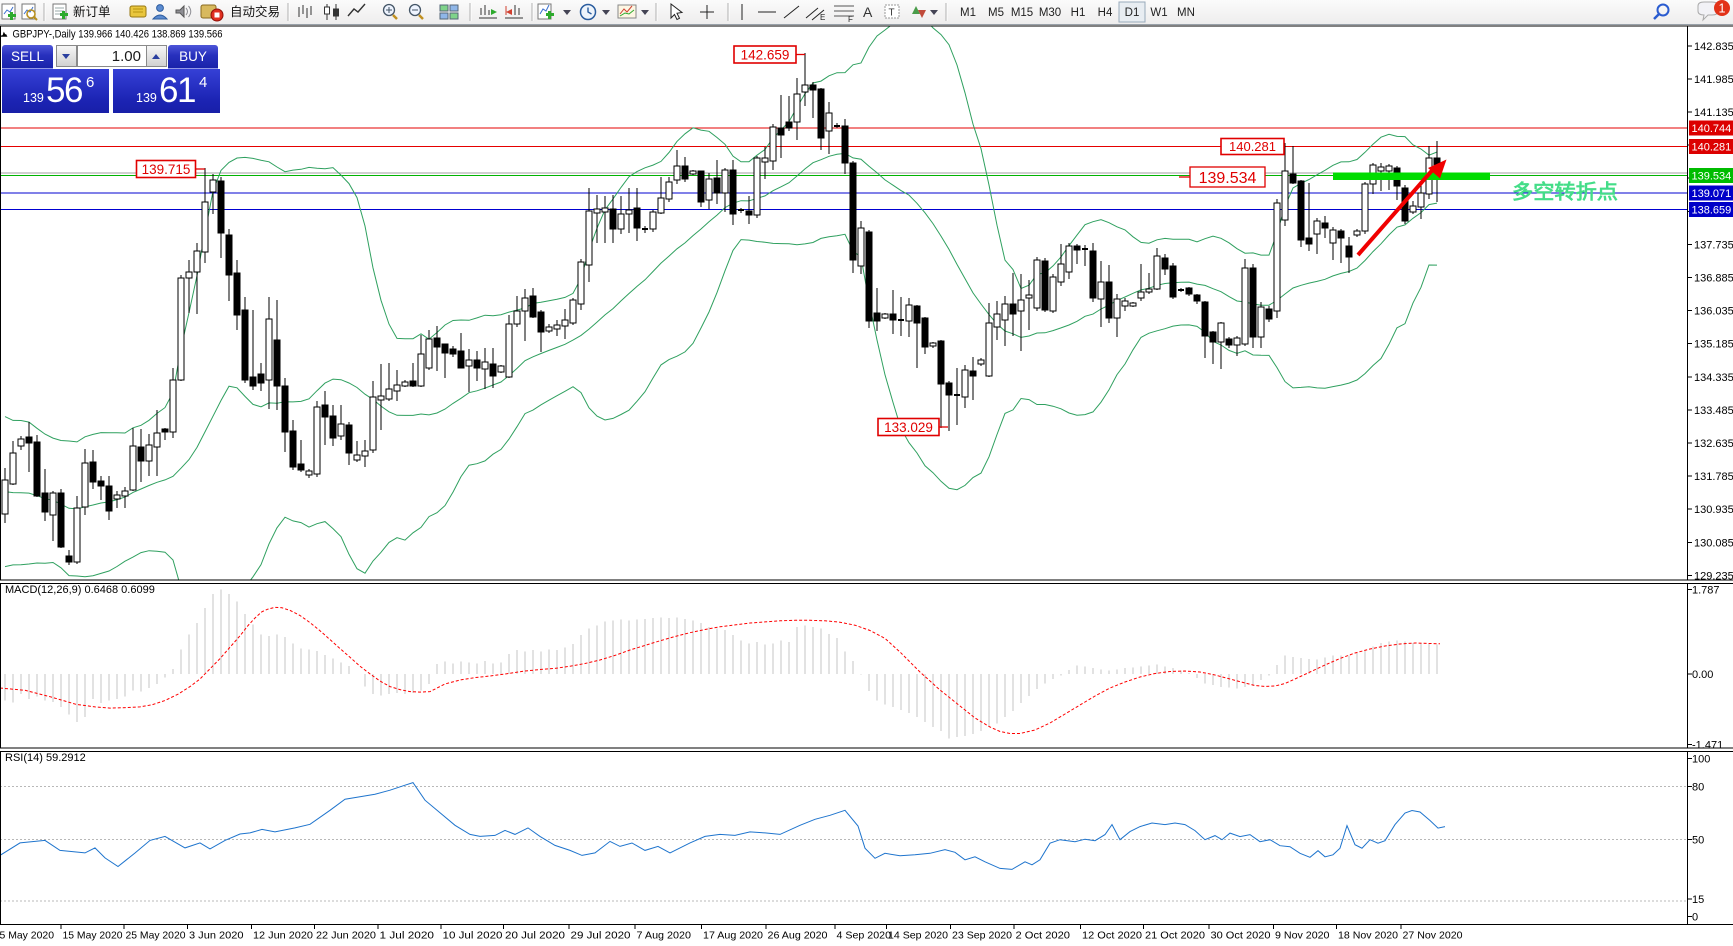  Describe the element at coordinates (156, 936) in the screenshot. I see `svg-text: 25 May 2020` at that location.